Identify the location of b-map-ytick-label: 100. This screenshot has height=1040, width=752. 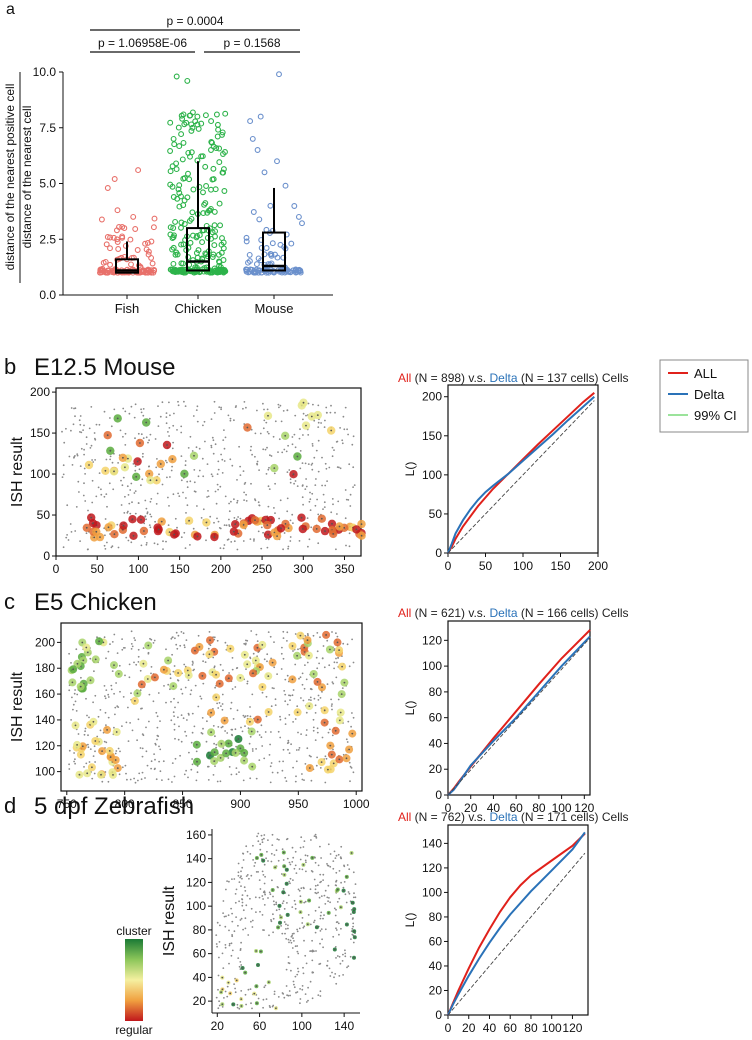
(40, 474).